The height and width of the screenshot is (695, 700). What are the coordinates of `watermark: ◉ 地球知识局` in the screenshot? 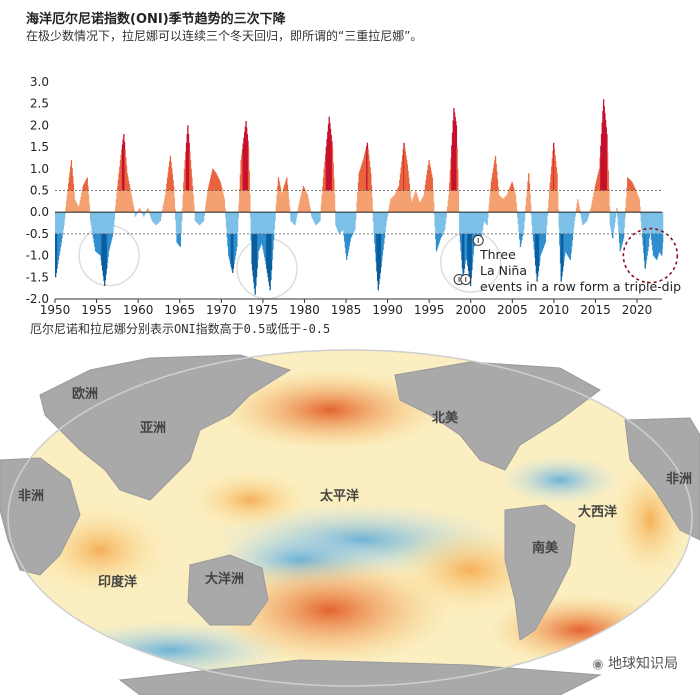 It's located at (635, 663).